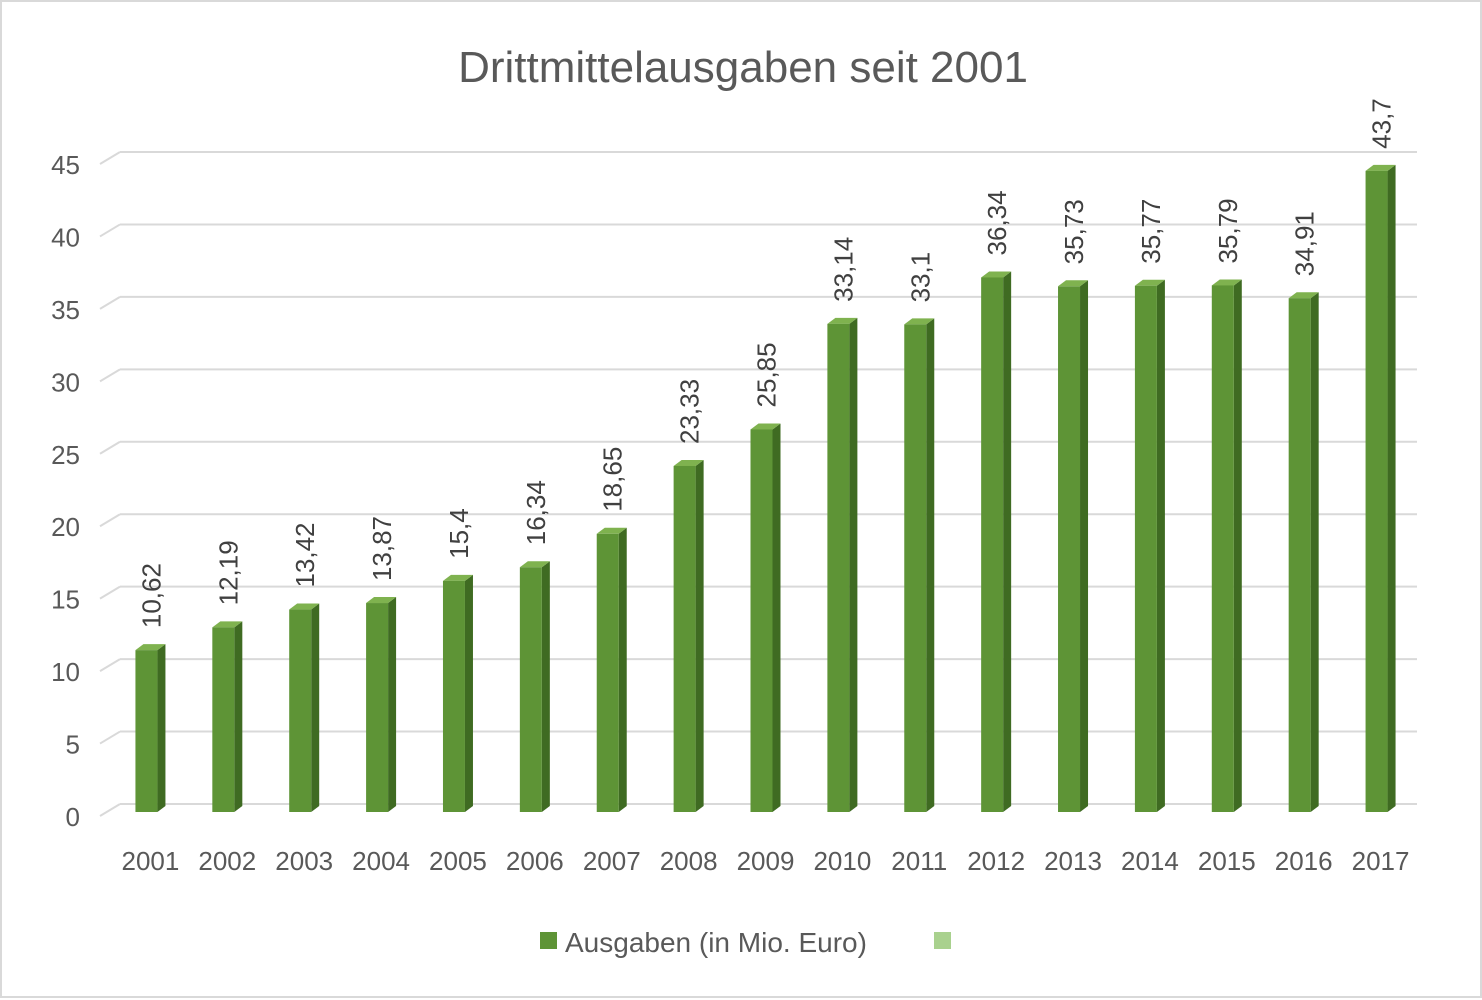 The height and width of the screenshot is (1000, 1482). Describe the element at coordinates (745, 942) in the screenshot. I see `legend: Ausgaben (in Mio. Euro)` at that location.